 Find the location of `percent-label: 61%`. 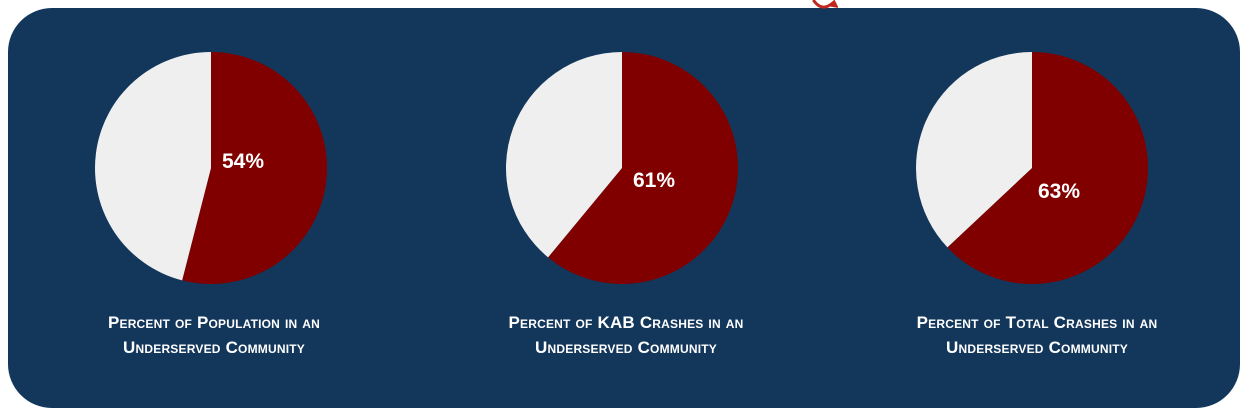

percent-label: 61% is located at coordinates (654, 180).